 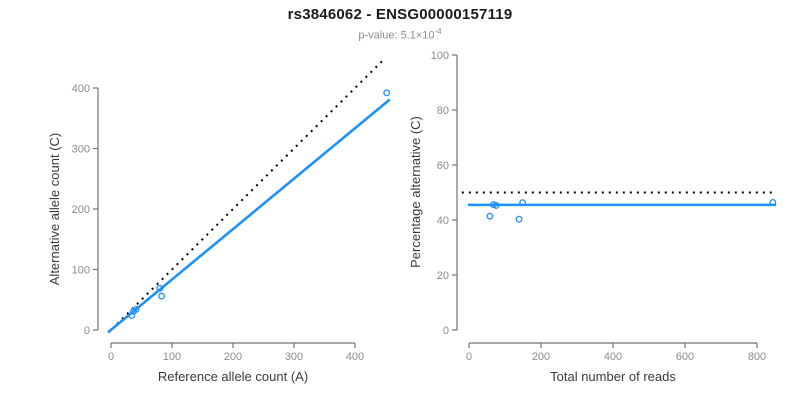 What do you see at coordinates (355, 357) in the screenshot?
I see `left-x-tick-label: 400` at bounding box center [355, 357].